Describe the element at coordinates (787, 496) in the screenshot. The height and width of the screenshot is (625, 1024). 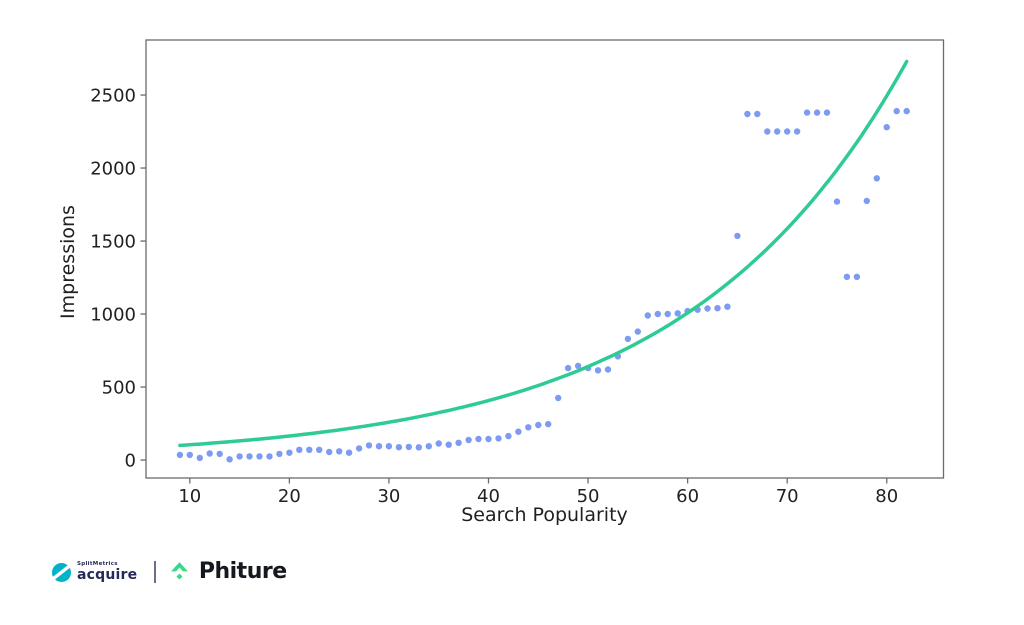
I see `x-tick-label: 70` at that location.